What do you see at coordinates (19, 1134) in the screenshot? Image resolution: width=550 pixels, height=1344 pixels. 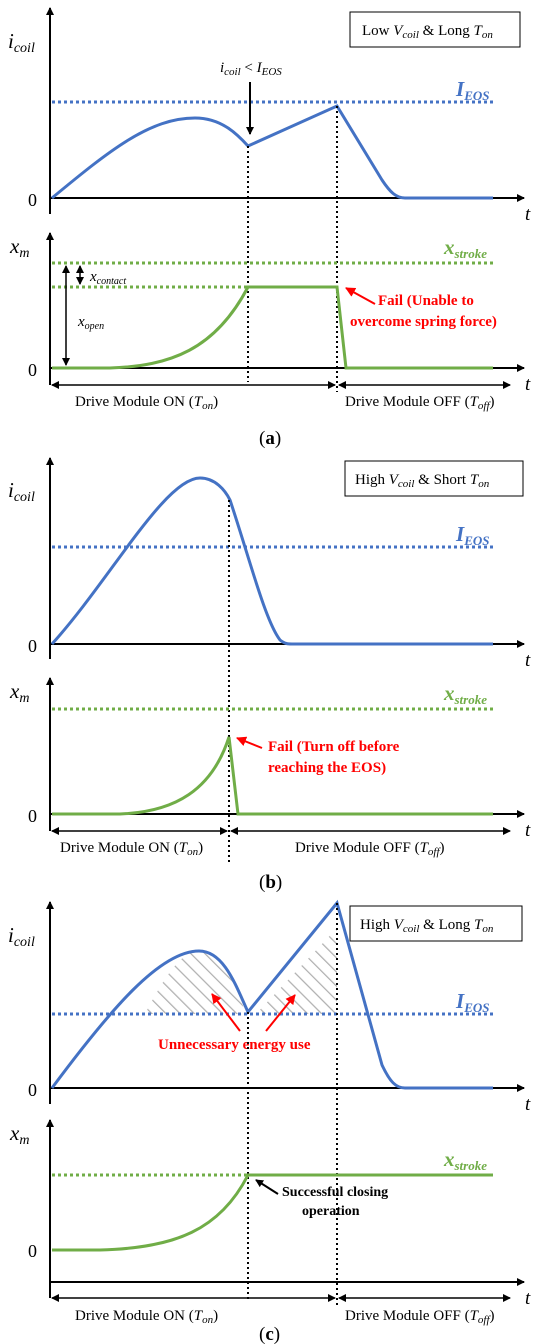 I see `panel-c-xm-label: xm` at bounding box center [19, 1134].